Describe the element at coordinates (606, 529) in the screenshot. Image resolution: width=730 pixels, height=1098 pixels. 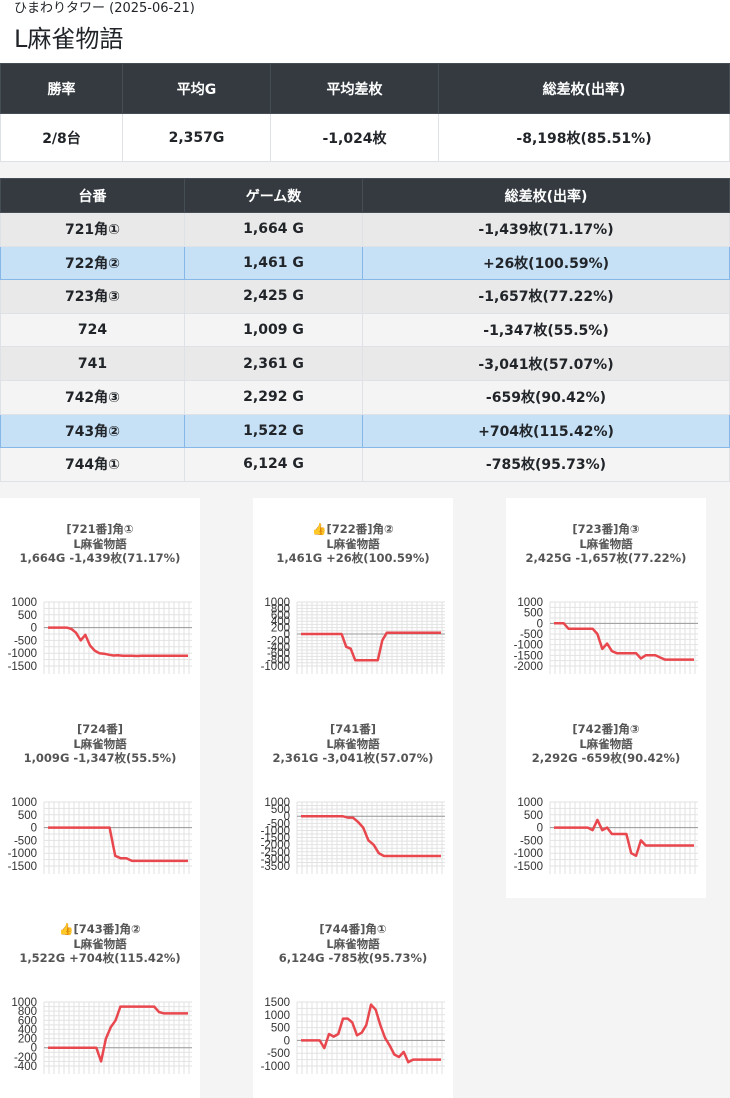
I see `chart-title-line: [723番]角③` at that location.